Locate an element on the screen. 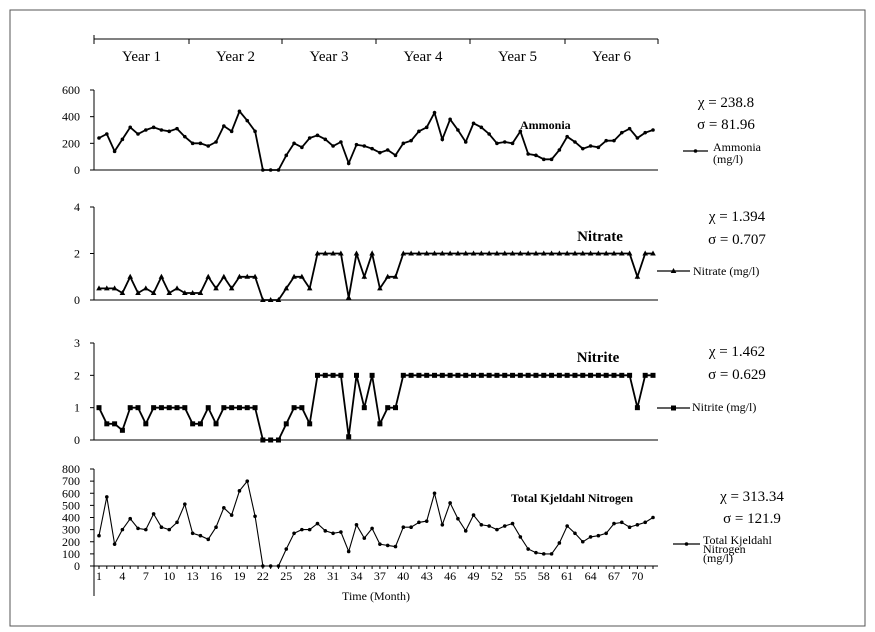 Image resolution: width=875 pixels, height=632 pixels. series-line is located at coordinates (376, 523).